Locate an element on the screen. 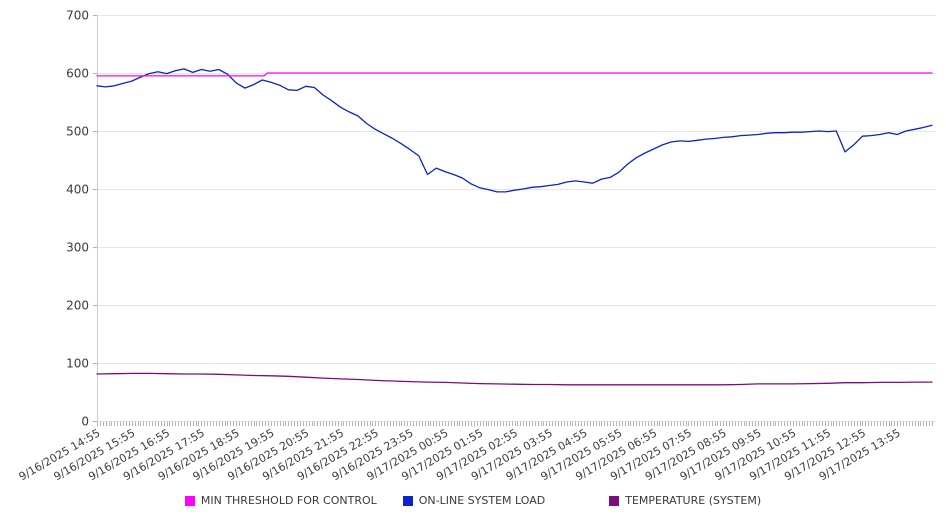  legend-item-temperature: TEMPERATURE (SYSTEM) is located at coordinates (685, 500).